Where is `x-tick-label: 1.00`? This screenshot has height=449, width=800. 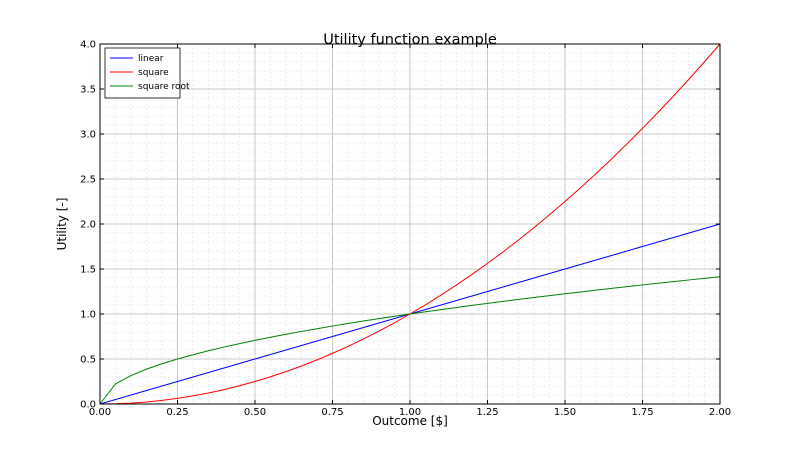 x-tick-label: 1.00 is located at coordinates (410, 412).